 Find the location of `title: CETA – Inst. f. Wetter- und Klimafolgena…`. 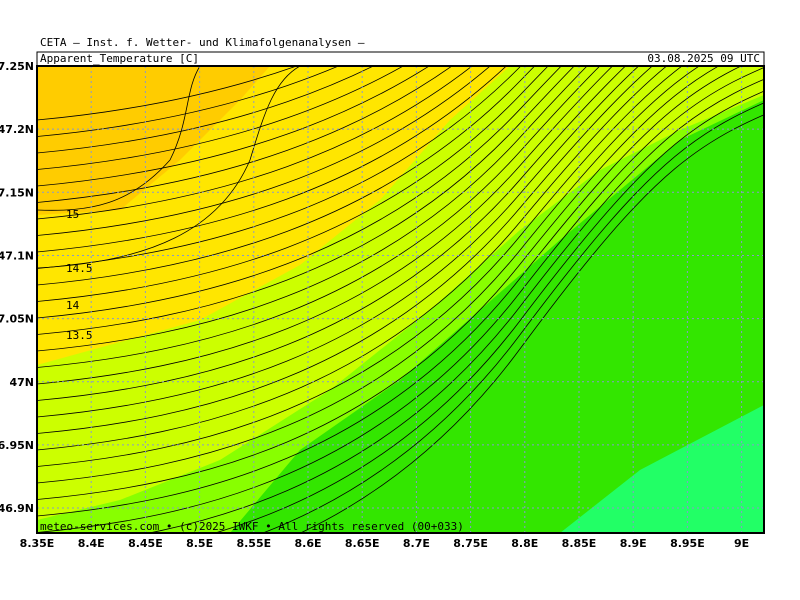

title: CETA – Inst. f. Wetter- und Klimafolgena… is located at coordinates (202, 42).